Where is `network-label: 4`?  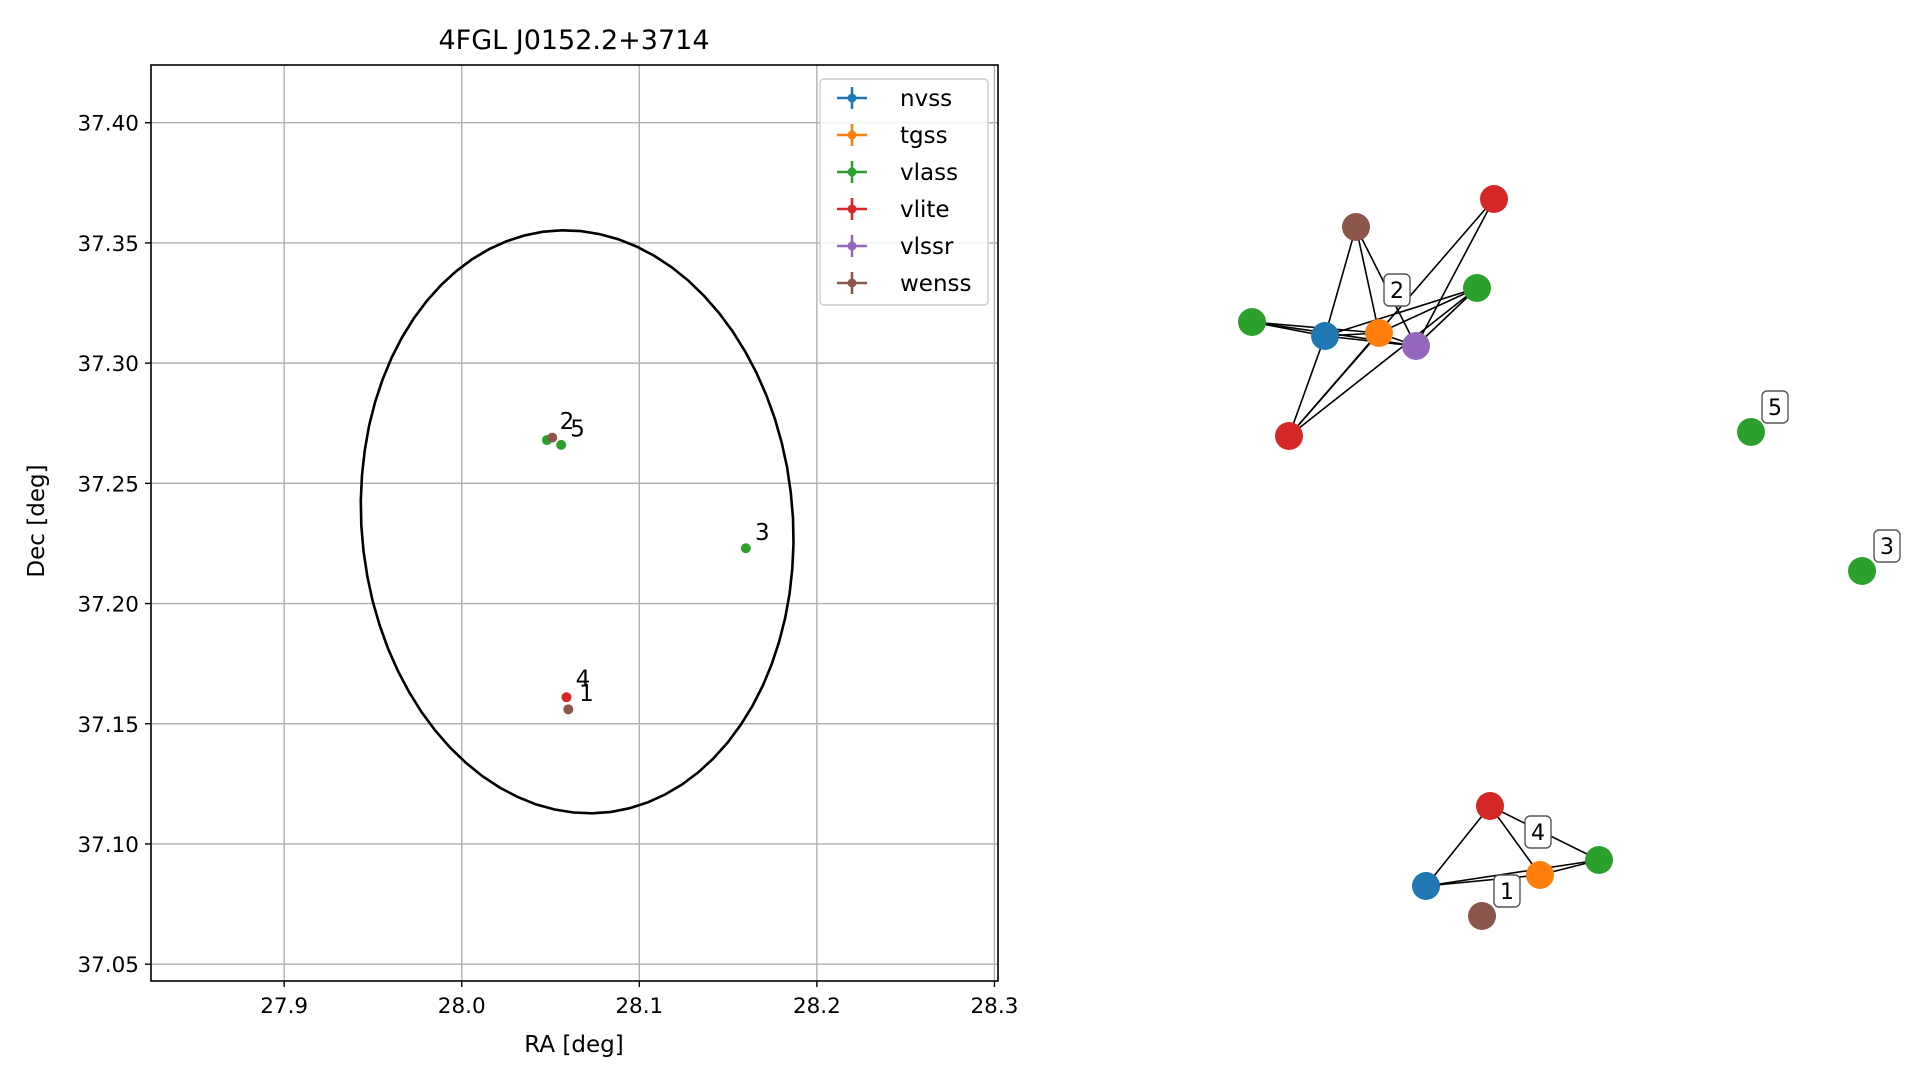 network-label: 4 is located at coordinates (1538, 832).